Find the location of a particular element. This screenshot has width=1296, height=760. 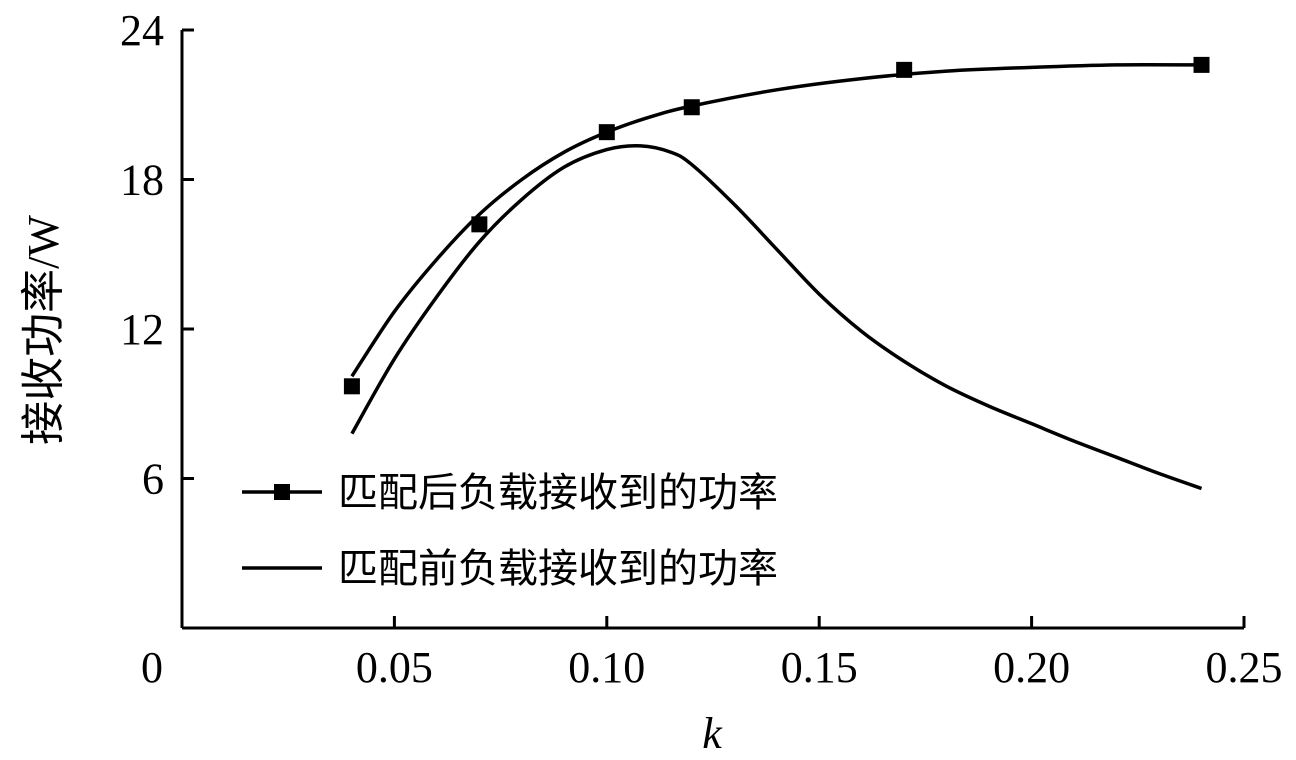

y-tick-label: 18 is located at coordinates (142, 180).